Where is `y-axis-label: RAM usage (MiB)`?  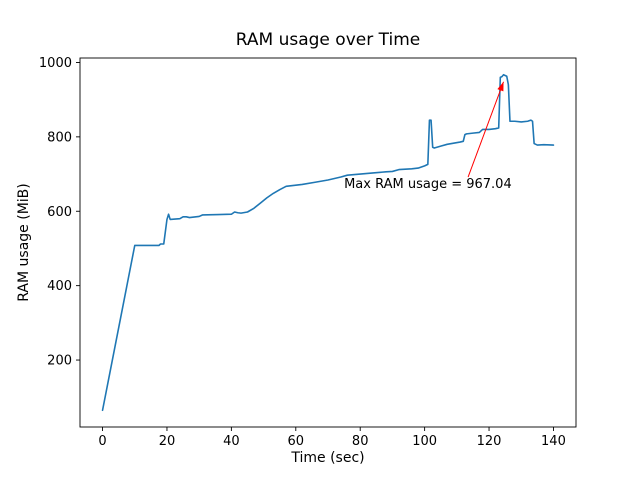
y-axis-label: RAM usage (MiB) is located at coordinates (24, 242).